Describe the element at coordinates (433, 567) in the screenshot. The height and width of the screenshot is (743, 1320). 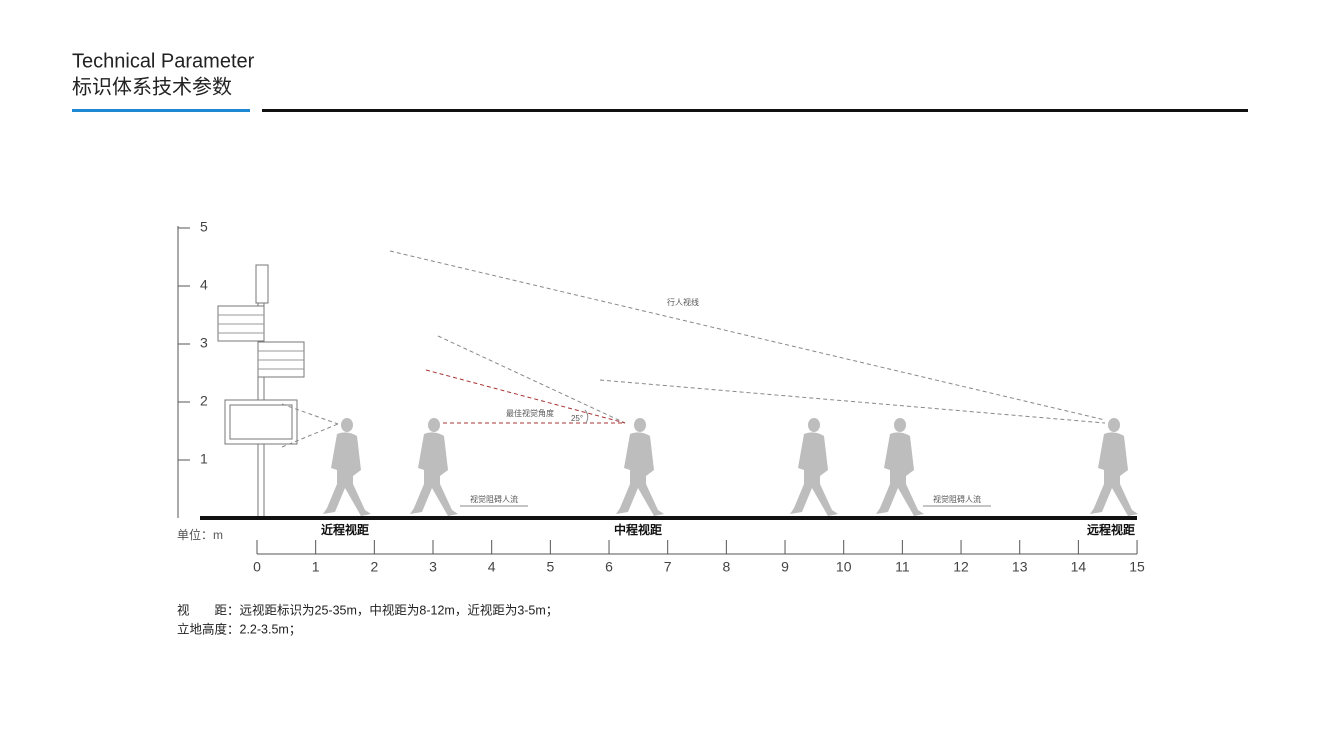
I see `x-tick-label: 3` at that location.